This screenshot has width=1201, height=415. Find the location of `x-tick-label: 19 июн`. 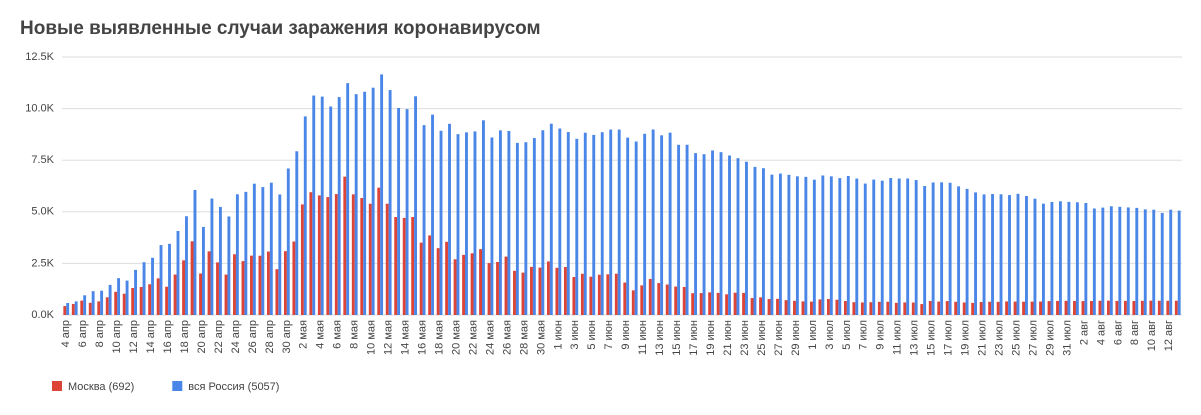

x-tick-label: 19 июн is located at coordinates (711, 338).